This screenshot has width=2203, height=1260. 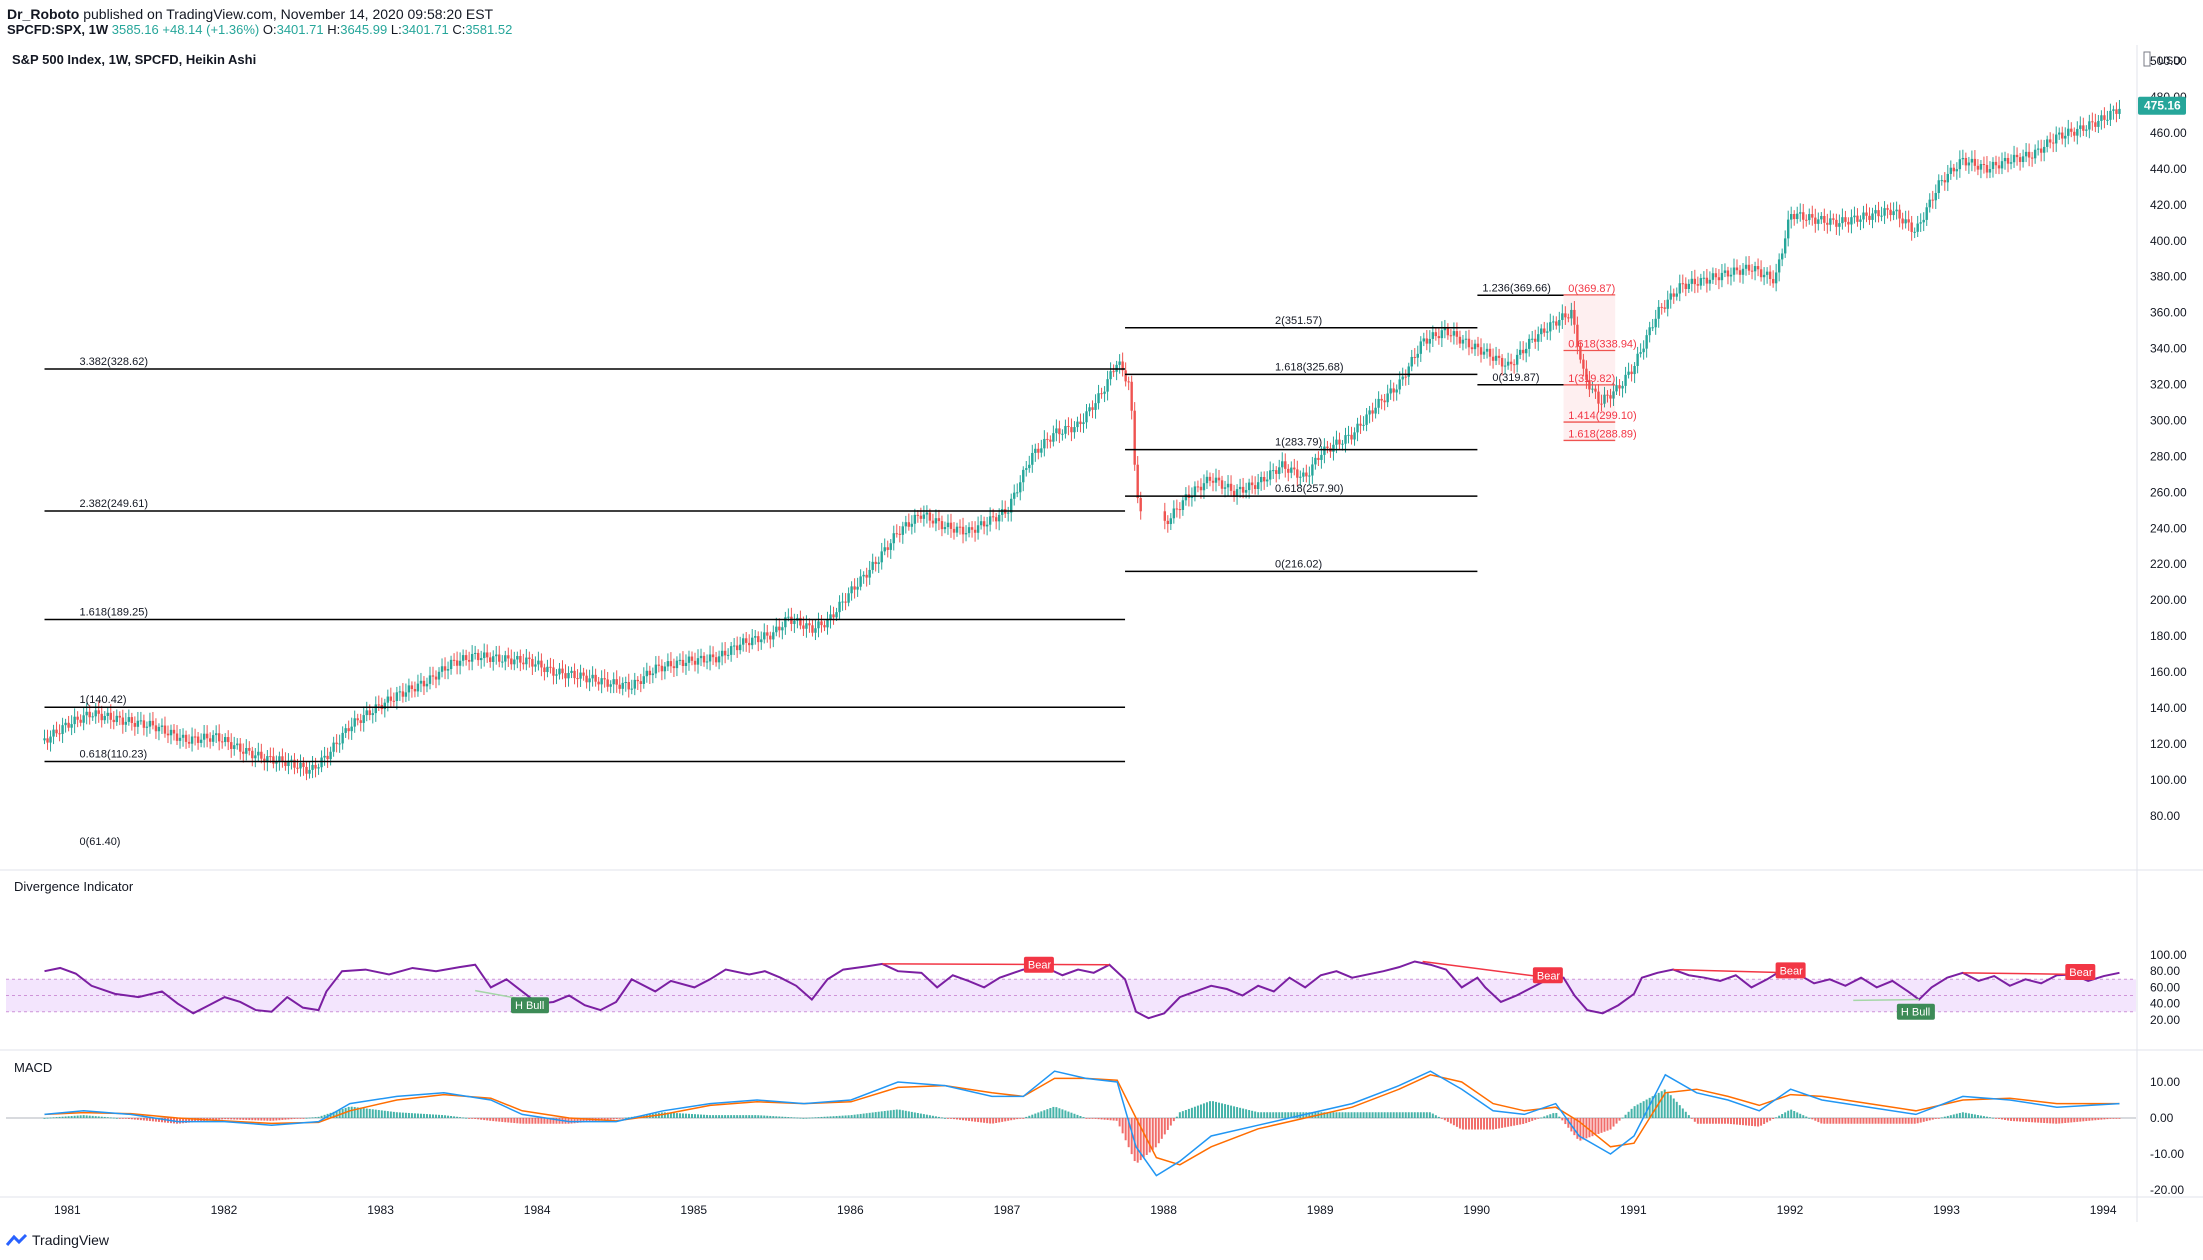 I want to click on osc-y-tick: 40.00, so click(x=2165, y=1004).